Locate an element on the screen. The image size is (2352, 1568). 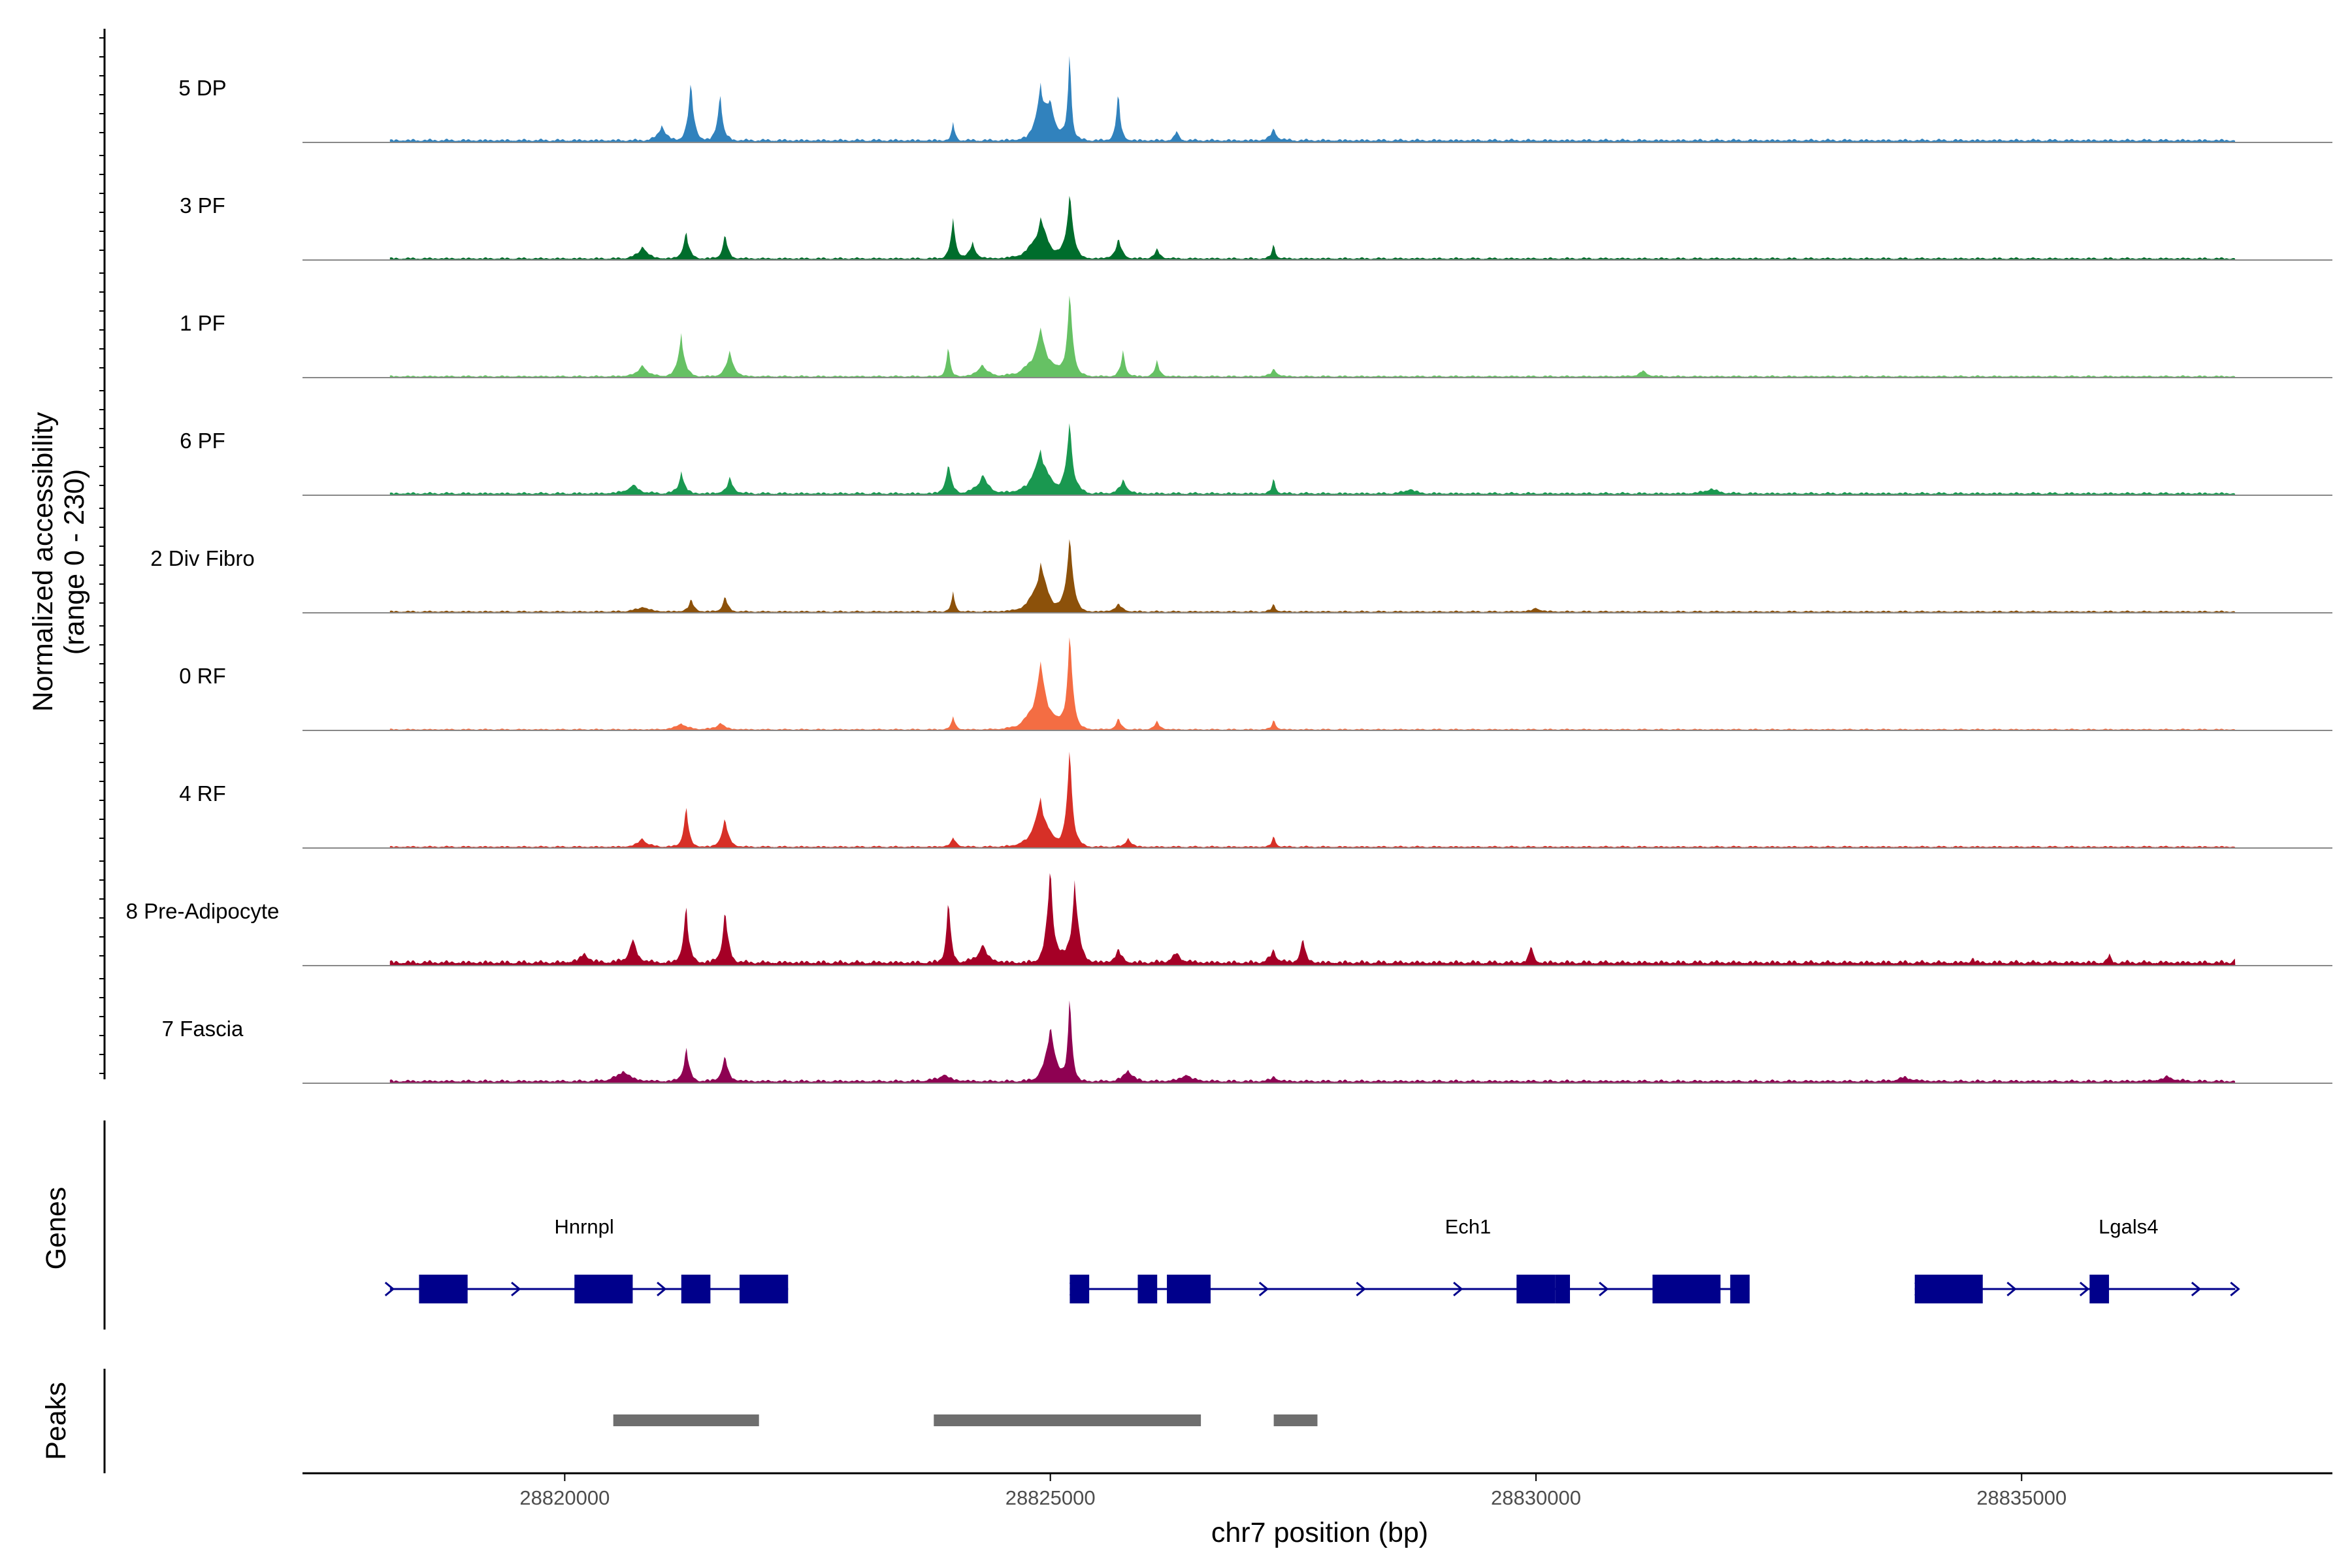
peaks-track: Peaks is located at coordinates (679, 1421).